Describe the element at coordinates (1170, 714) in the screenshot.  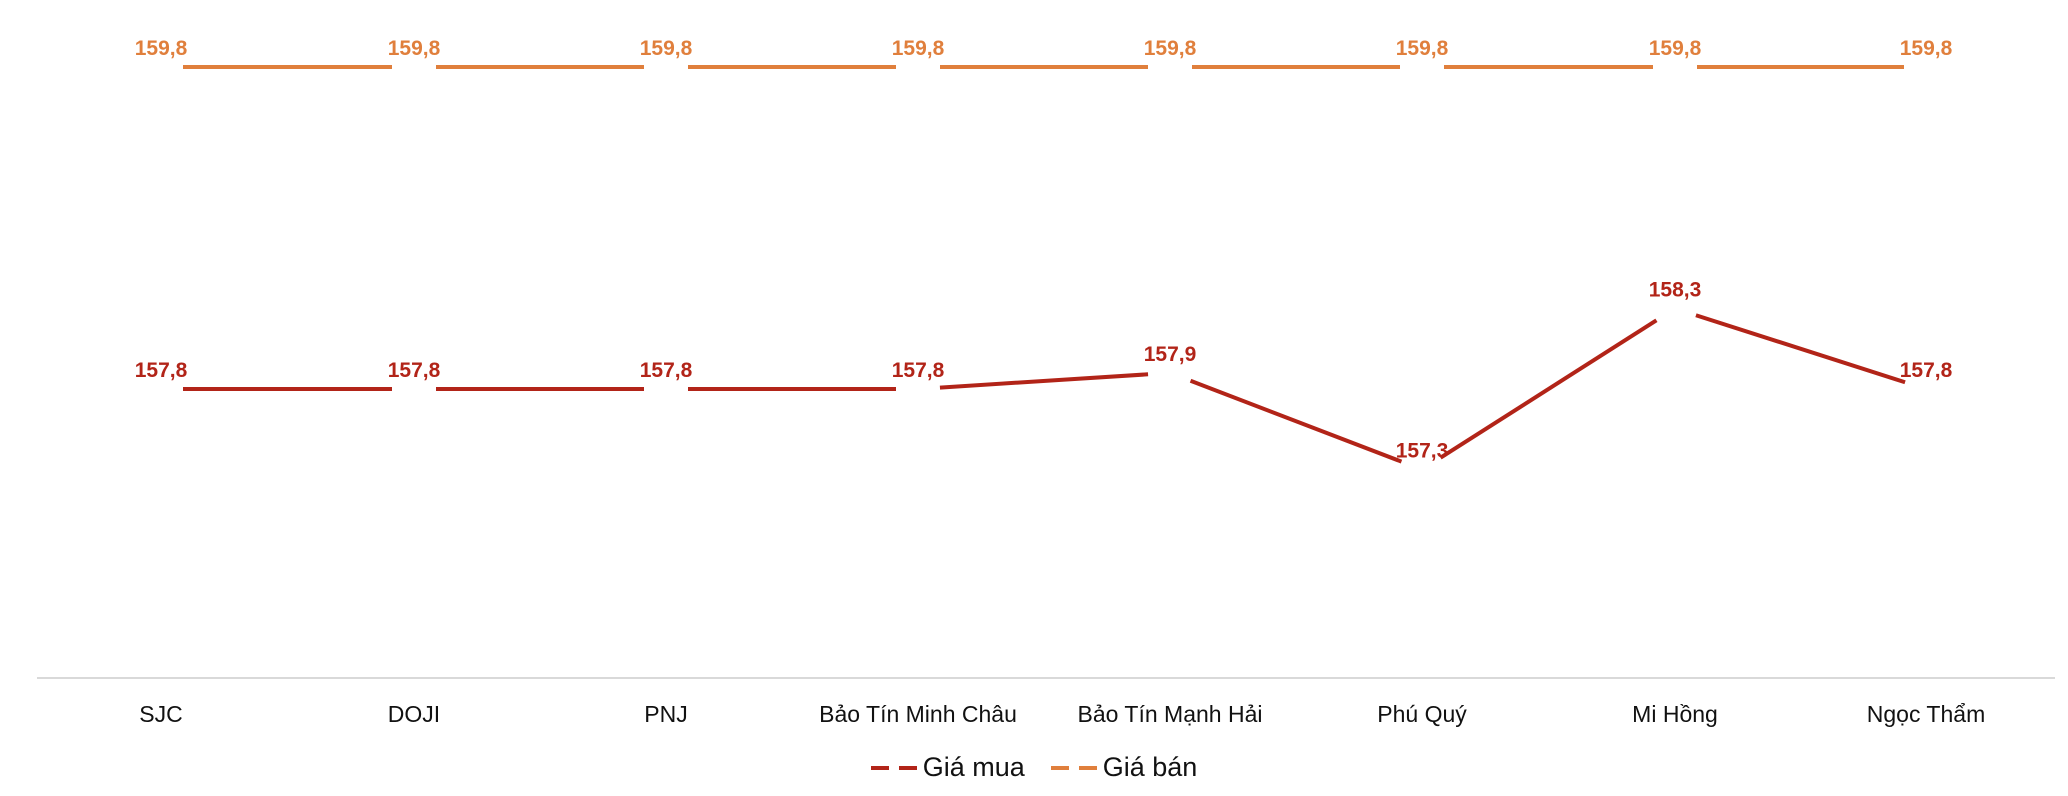
I see `category-label: Bảo Tín Mạnh Hải` at that location.